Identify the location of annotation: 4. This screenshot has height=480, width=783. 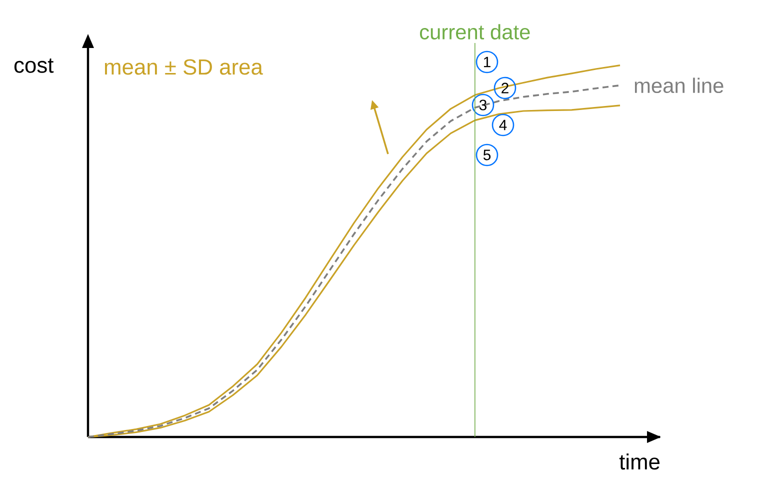
(503, 125).